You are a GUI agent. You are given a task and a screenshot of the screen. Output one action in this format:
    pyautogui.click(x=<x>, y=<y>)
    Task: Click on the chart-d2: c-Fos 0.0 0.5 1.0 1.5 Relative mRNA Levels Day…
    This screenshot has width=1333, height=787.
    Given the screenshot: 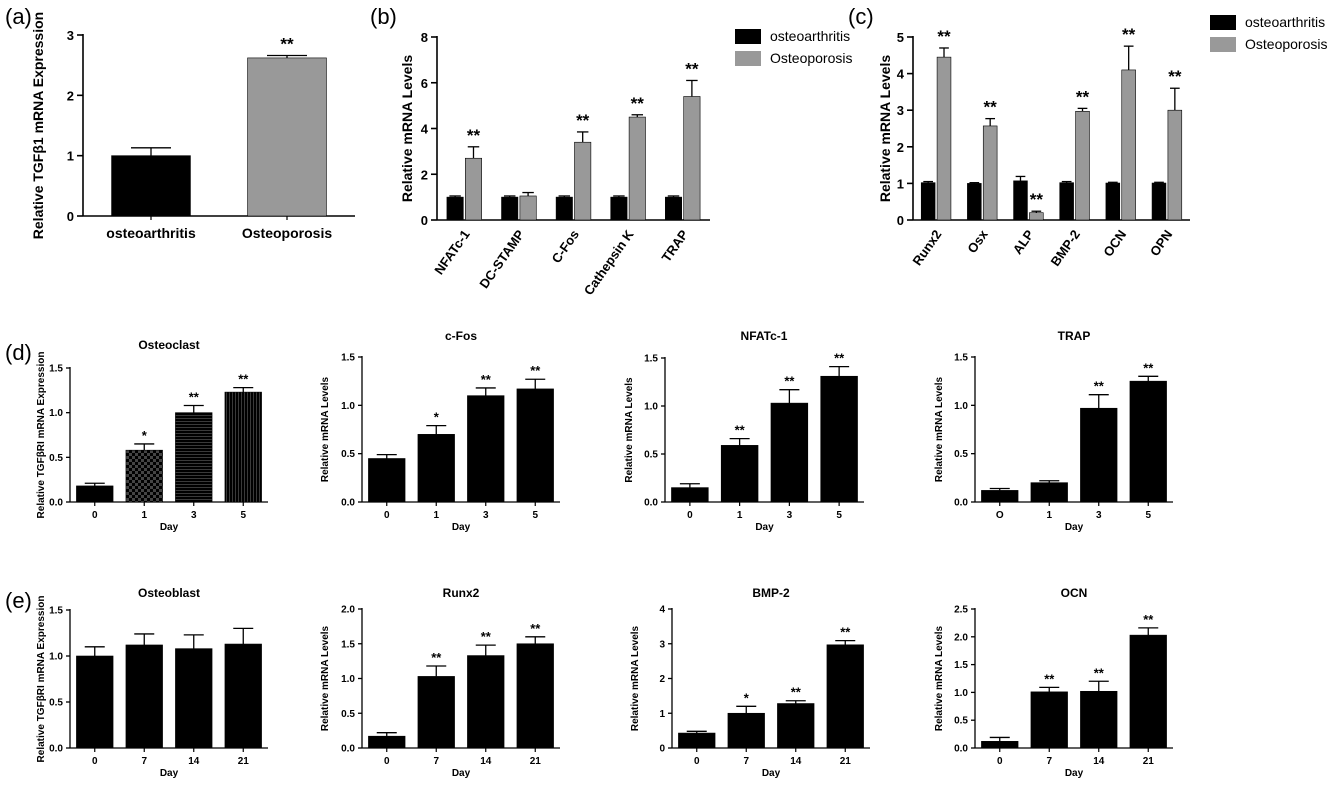 What is the action you would take?
    pyautogui.click(x=440, y=431)
    